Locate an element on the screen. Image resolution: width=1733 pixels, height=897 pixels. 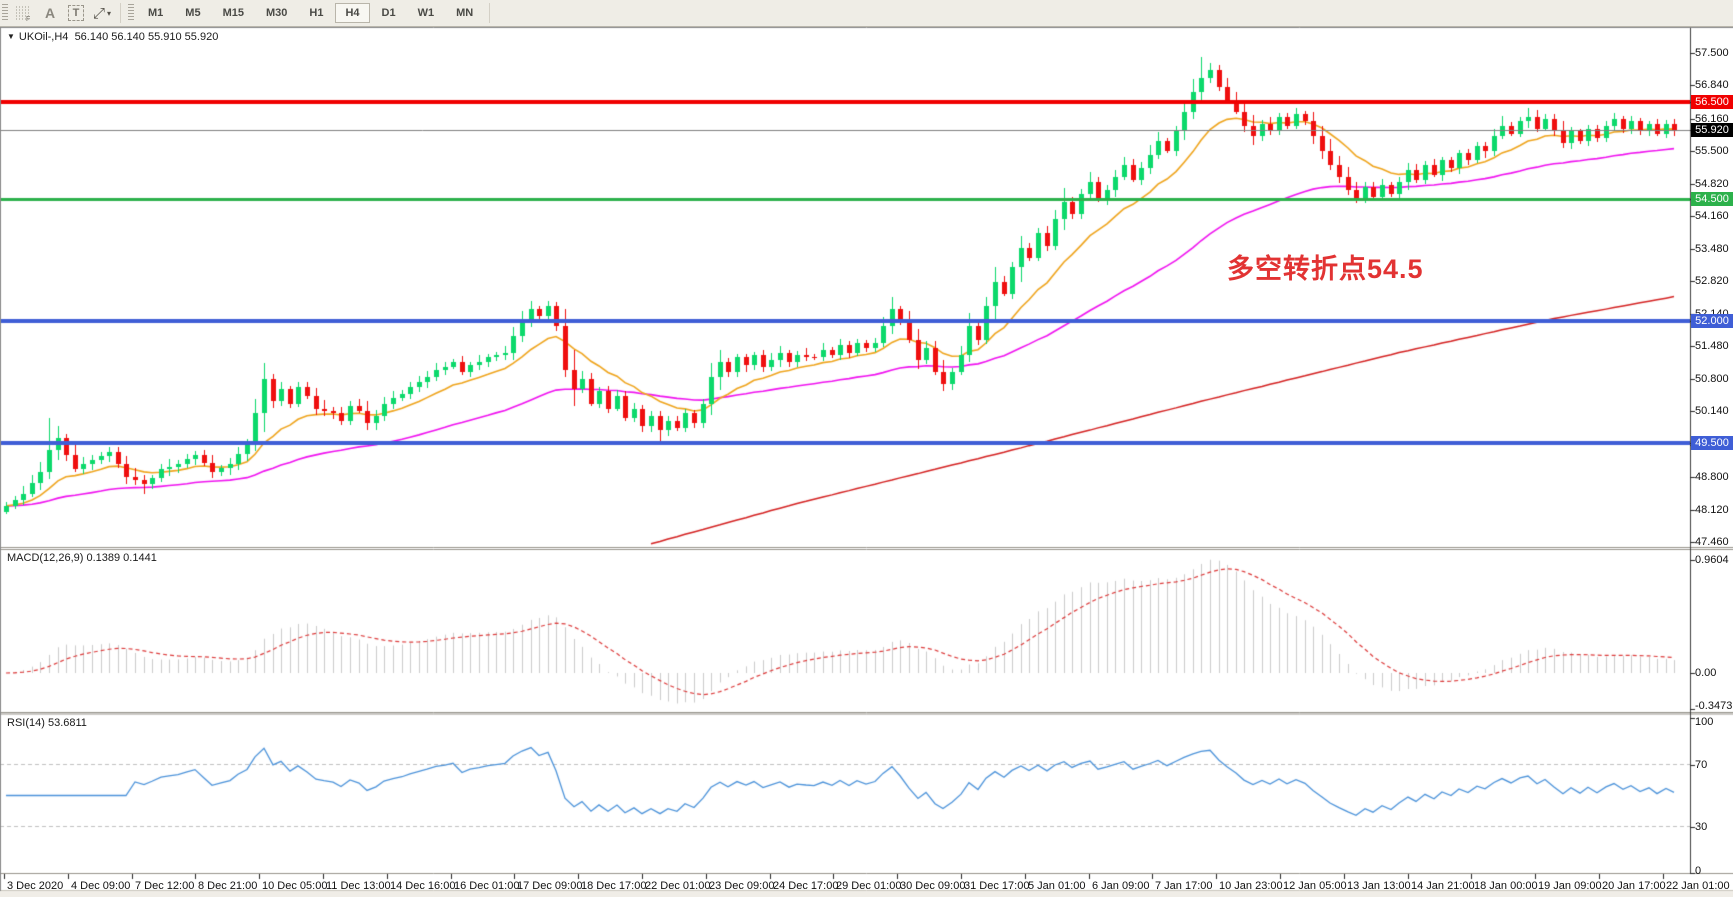
text-label-icon: T is located at coordinates (76, 13).